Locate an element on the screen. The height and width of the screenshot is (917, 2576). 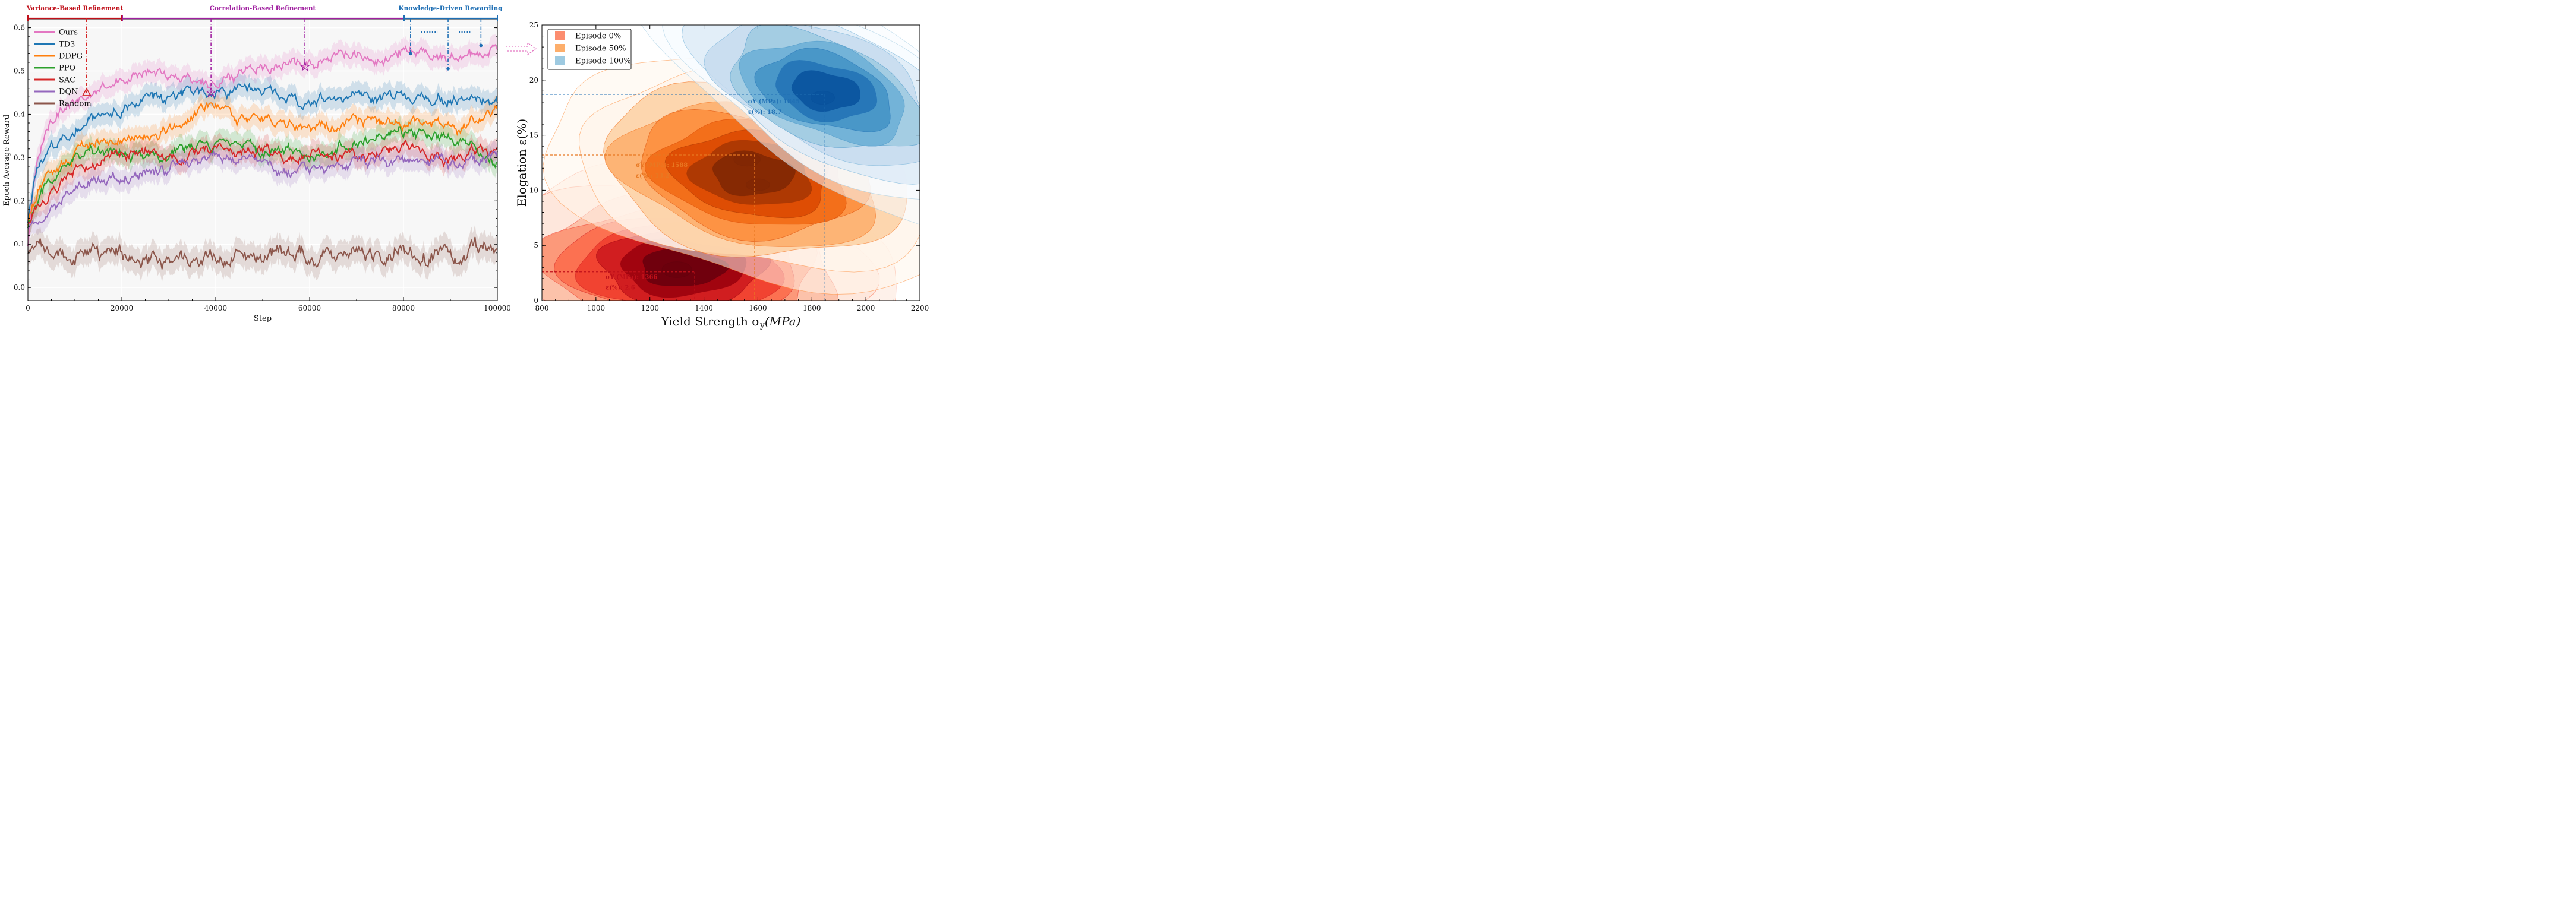
line-td3 is located at coordinates (262, 153).